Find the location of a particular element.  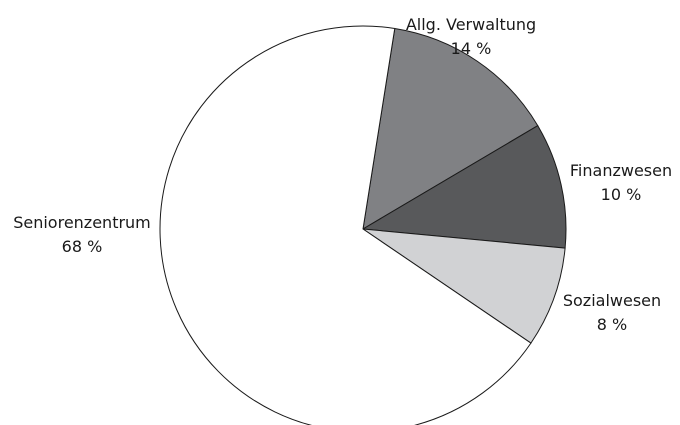

slice-value-allg-verwaltung: 14 % is located at coordinates (471, 48).